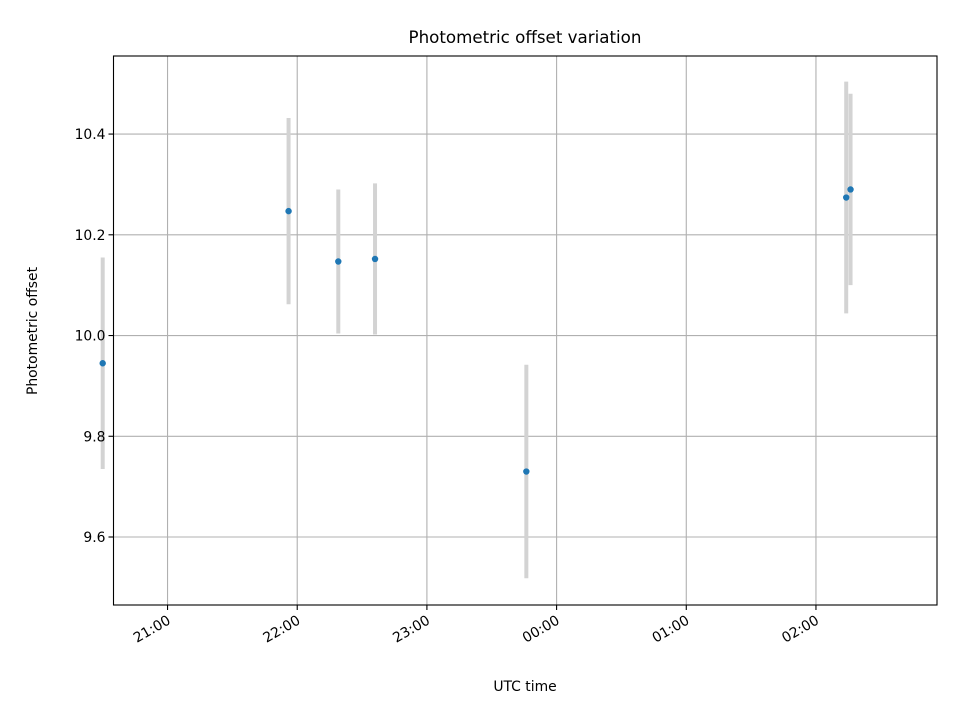 The height and width of the screenshot is (720, 960). Describe the element at coordinates (90, 135) in the screenshot. I see `y-tick-label: 10.4` at that location.